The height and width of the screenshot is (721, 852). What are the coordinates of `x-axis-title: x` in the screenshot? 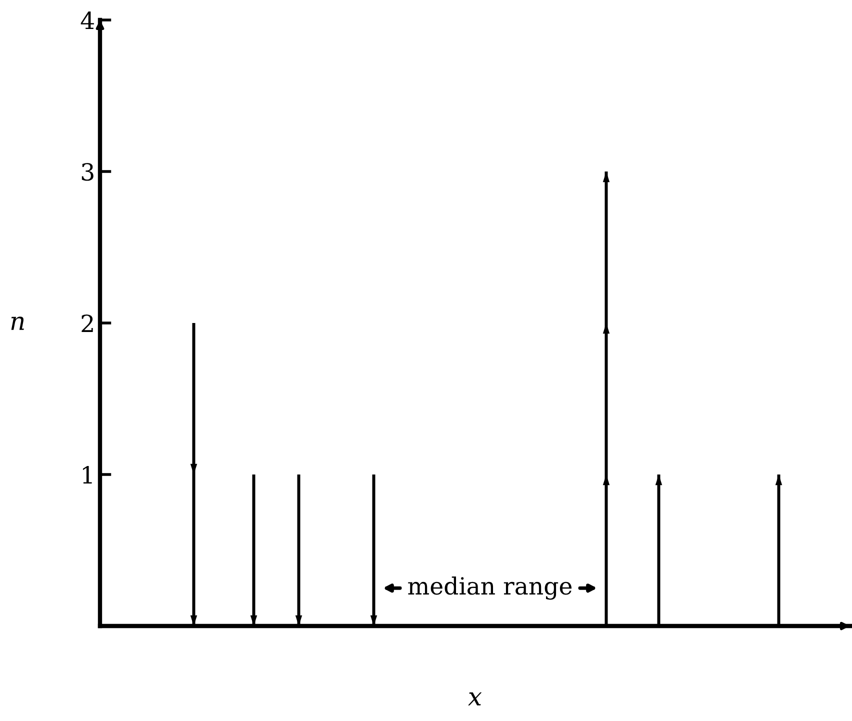 It's located at (475, 699).